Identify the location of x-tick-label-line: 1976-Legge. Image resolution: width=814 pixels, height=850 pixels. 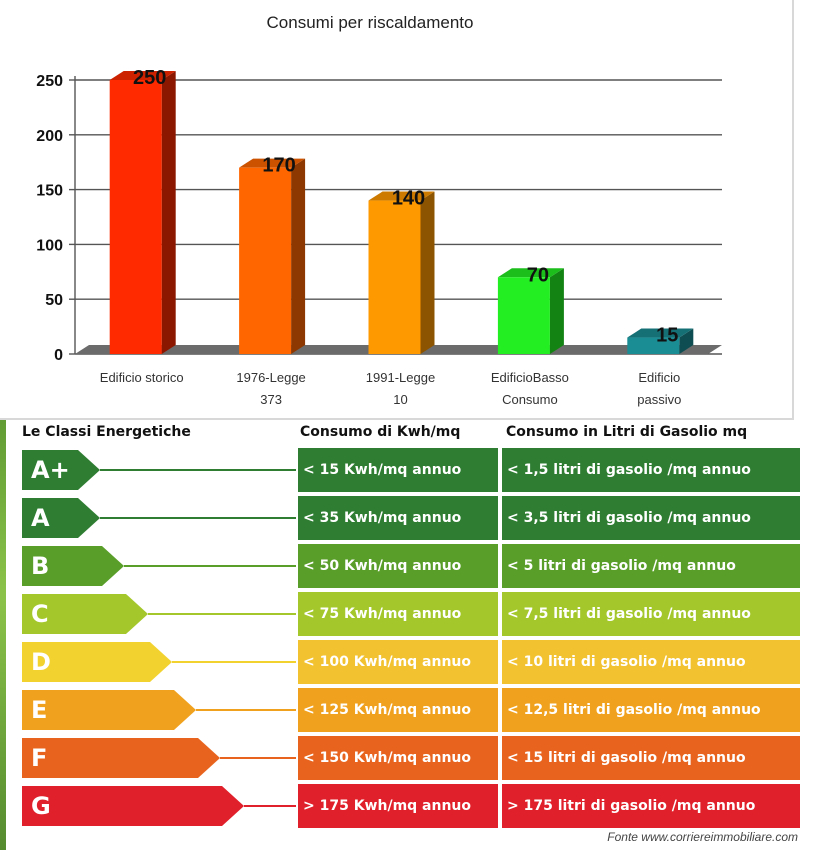
(270, 377).